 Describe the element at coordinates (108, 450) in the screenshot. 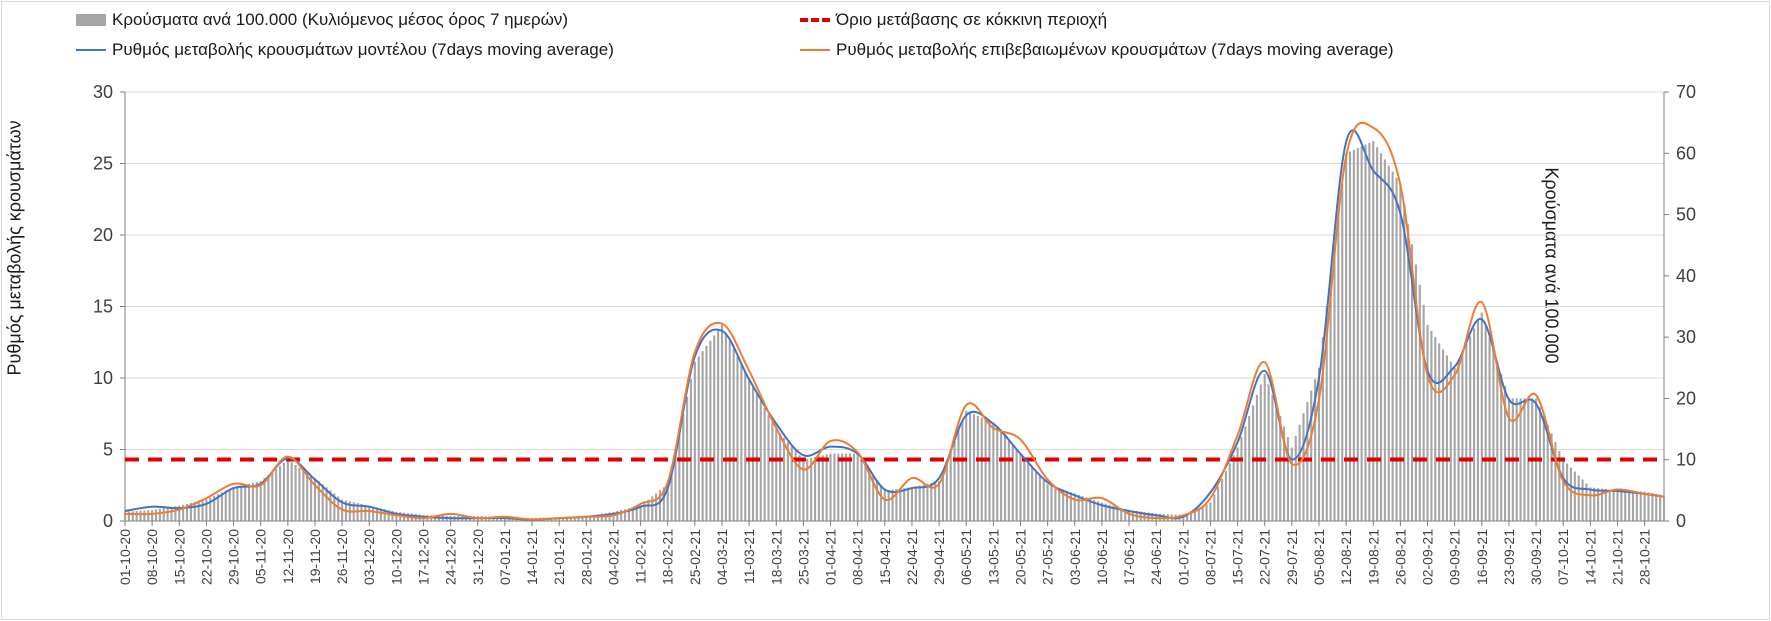

I see `y-left-tick-label: 5` at that location.